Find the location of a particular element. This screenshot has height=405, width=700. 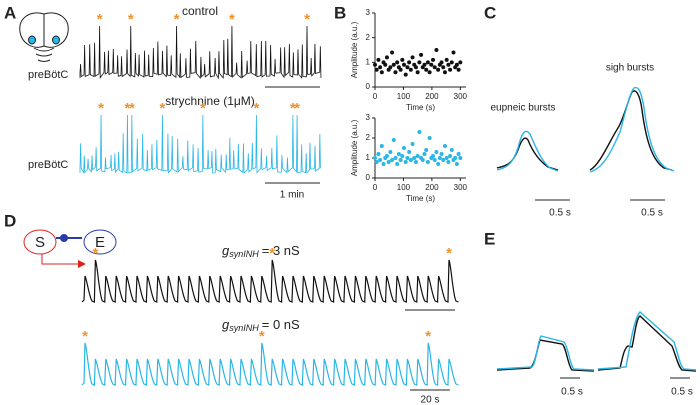

value: = 0 nS is located at coordinates (281, 324).